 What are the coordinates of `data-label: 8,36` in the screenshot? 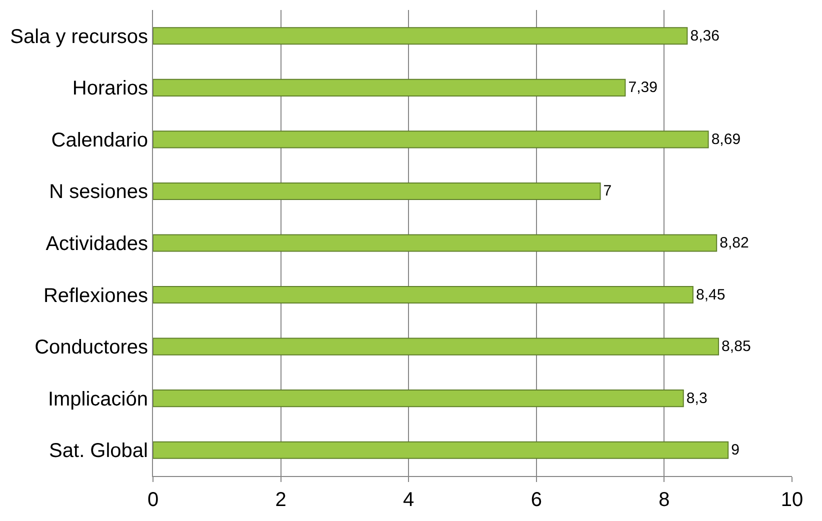 It's located at (705, 35).